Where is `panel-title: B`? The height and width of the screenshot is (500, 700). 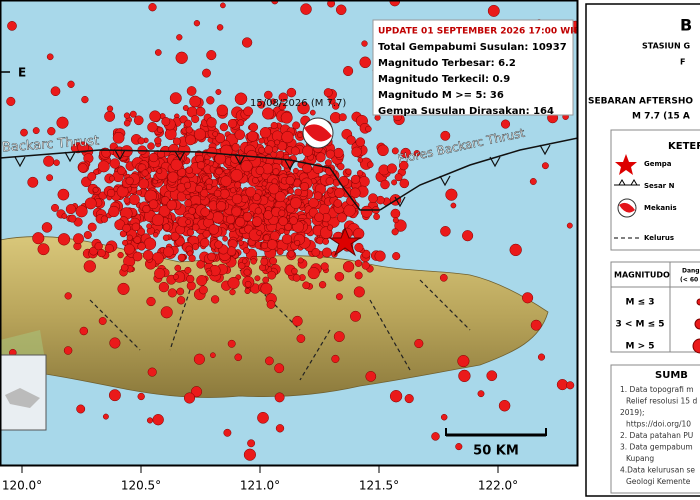
panel-title: B is located at coordinates (686, 25).